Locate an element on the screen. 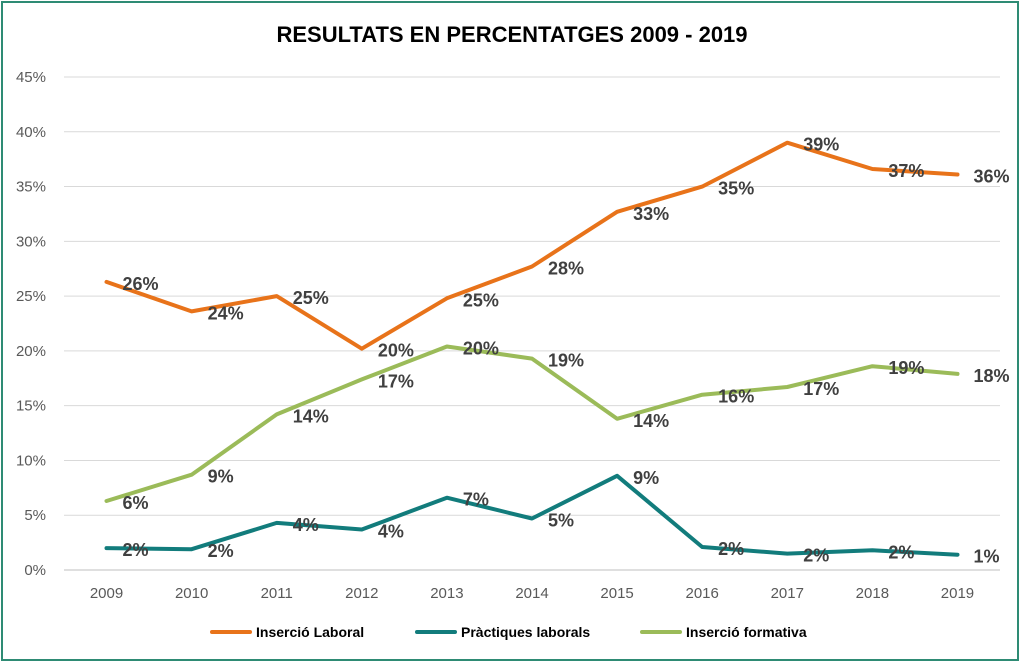  x-tick-label: 2009 is located at coordinates (106, 593).